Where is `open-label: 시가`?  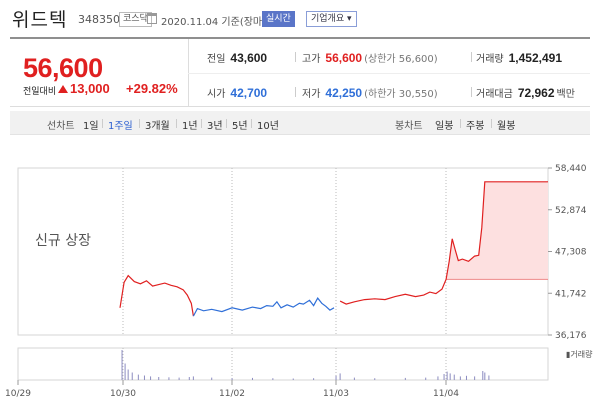 open-label: 시가 is located at coordinates (216, 94).